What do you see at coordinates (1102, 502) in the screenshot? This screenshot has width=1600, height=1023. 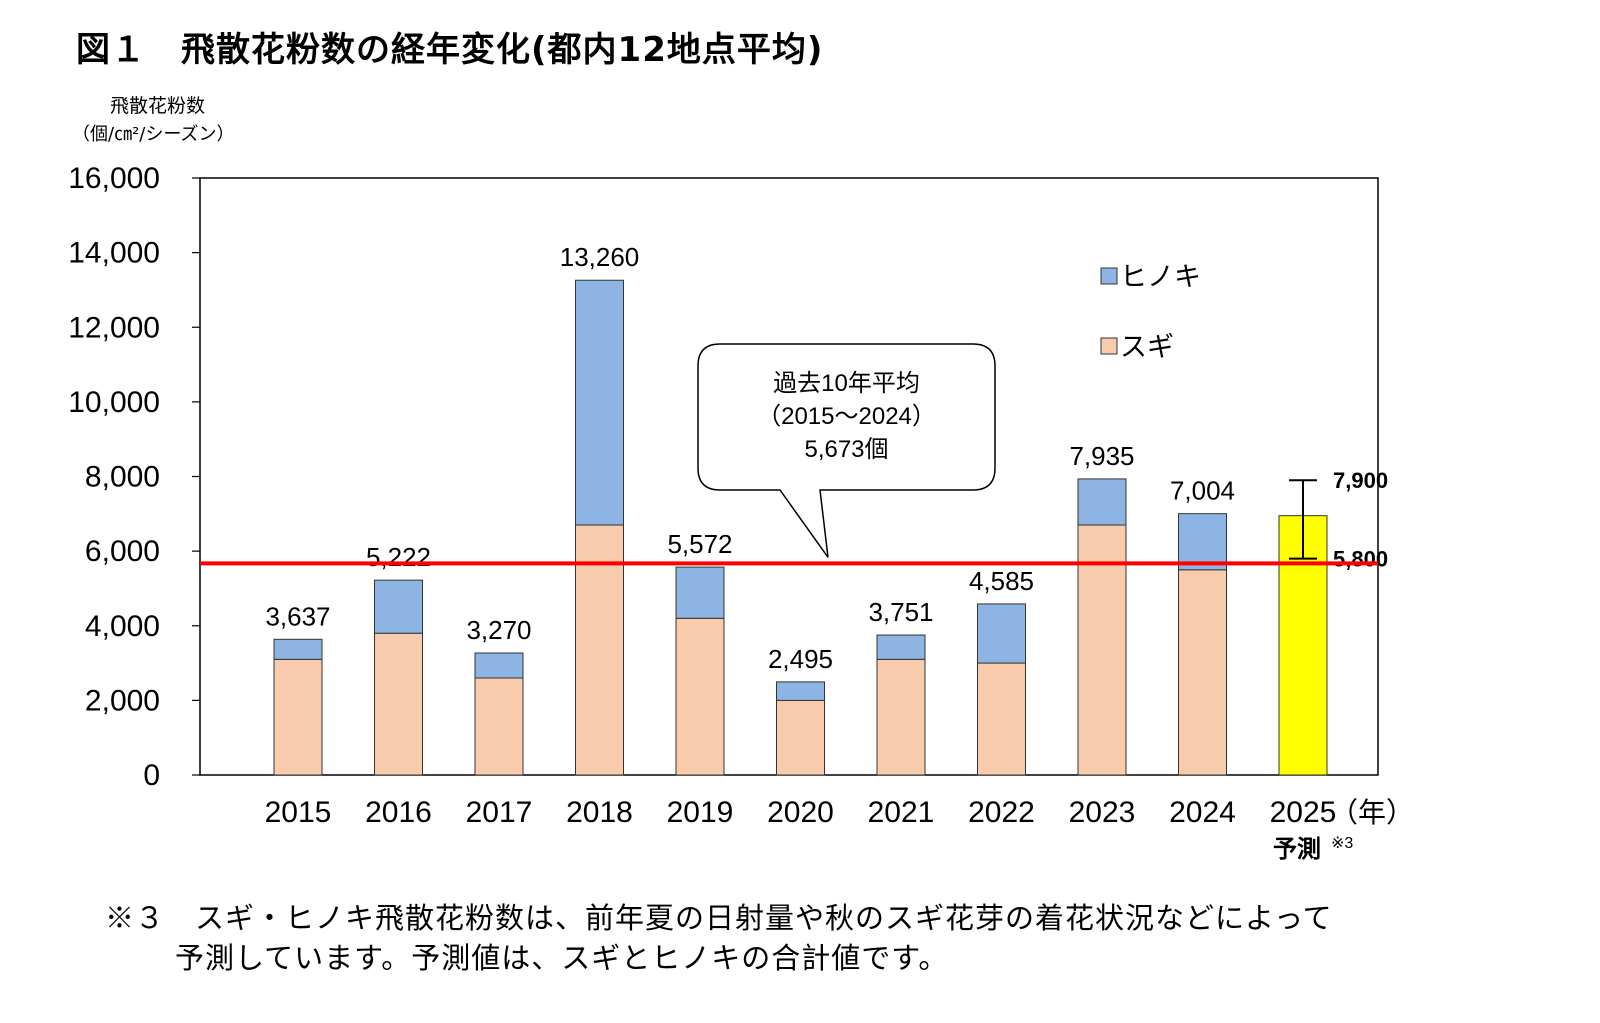 I see `bar-hinoki-2023` at bounding box center [1102, 502].